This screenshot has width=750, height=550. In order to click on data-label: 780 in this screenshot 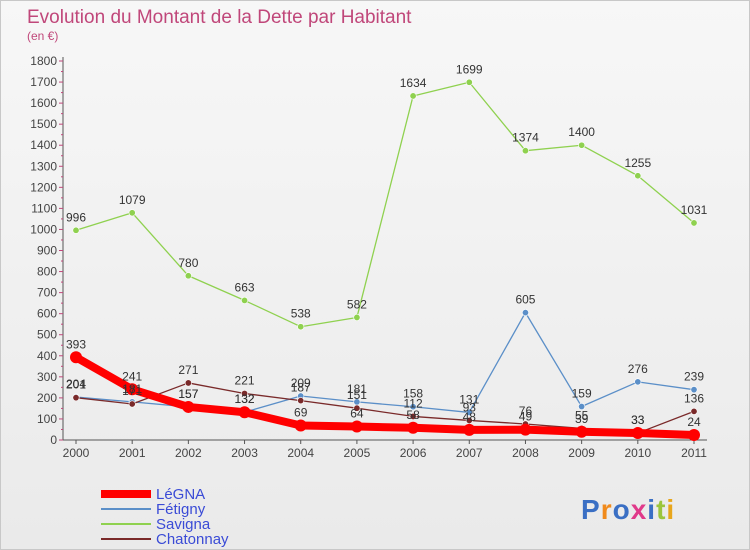, I will do `click(188, 263)`.